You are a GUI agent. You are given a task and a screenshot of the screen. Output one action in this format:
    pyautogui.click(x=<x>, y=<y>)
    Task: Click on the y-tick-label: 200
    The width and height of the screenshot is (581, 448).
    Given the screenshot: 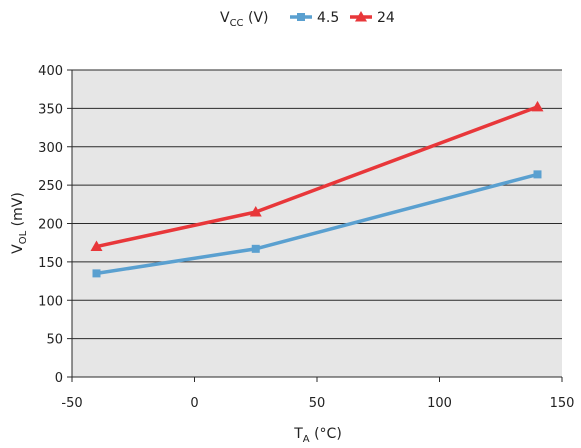 What is the action you would take?
    pyautogui.click(x=50, y=225)
    